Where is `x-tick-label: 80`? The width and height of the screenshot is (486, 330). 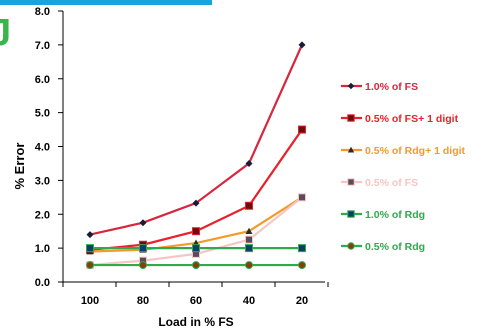
x-tick-label: 80 is located at coordinates (143, 301).